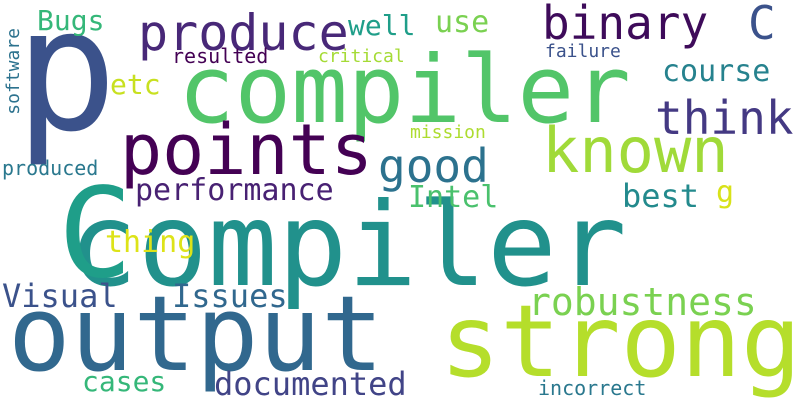  I want to click on word-course: course, so click(716, 71).